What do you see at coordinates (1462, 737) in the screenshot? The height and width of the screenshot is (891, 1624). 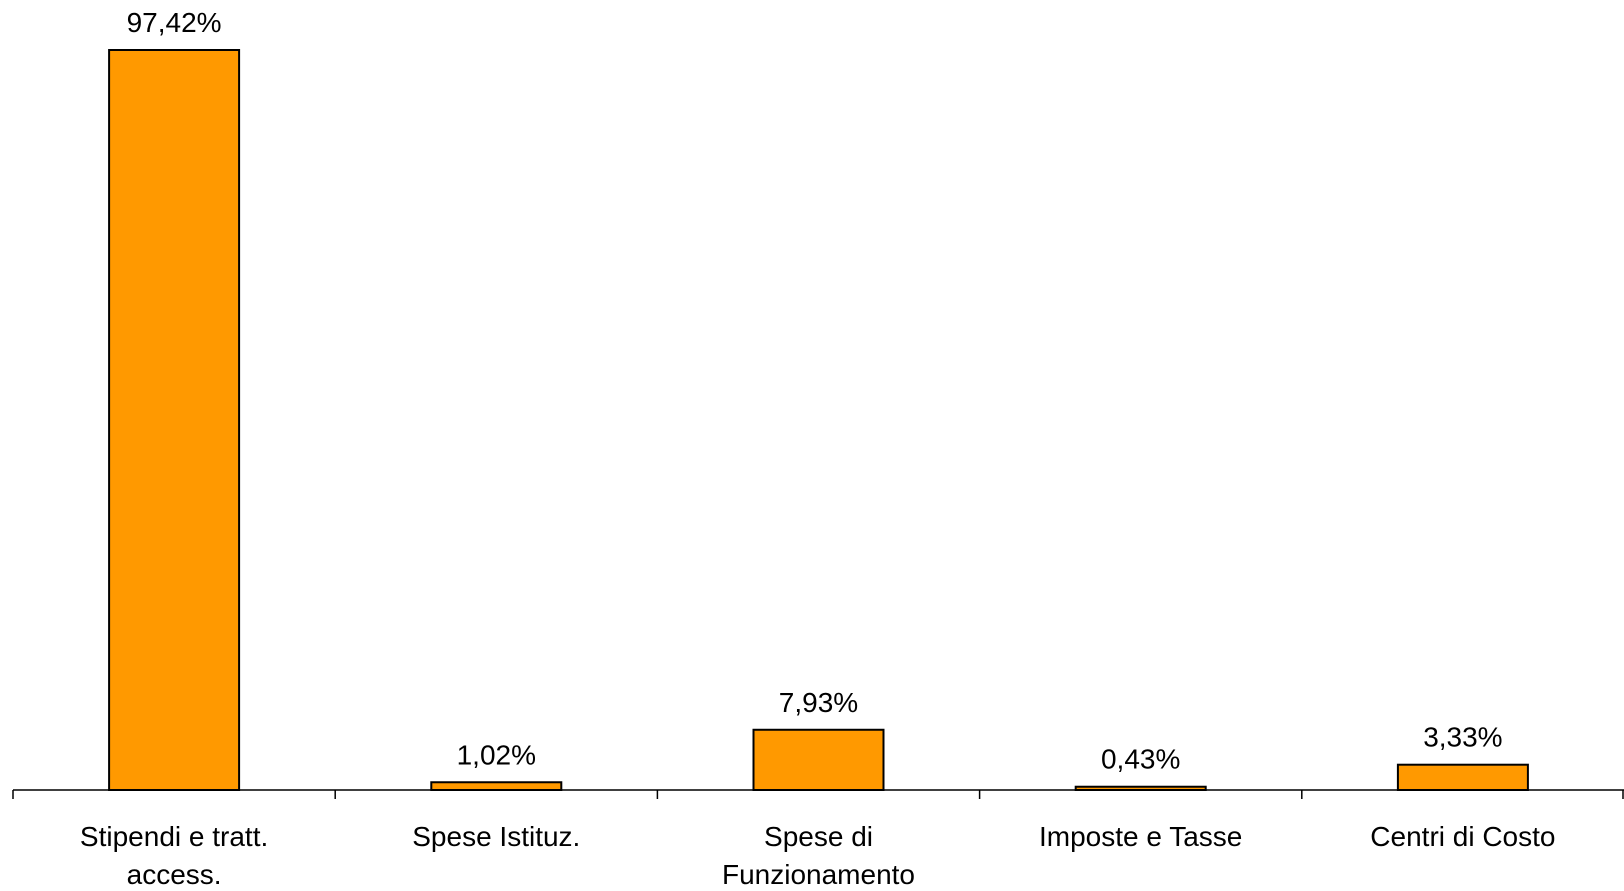 I see `data-label-4: 3,33%` at bounding box center [1462, 737].